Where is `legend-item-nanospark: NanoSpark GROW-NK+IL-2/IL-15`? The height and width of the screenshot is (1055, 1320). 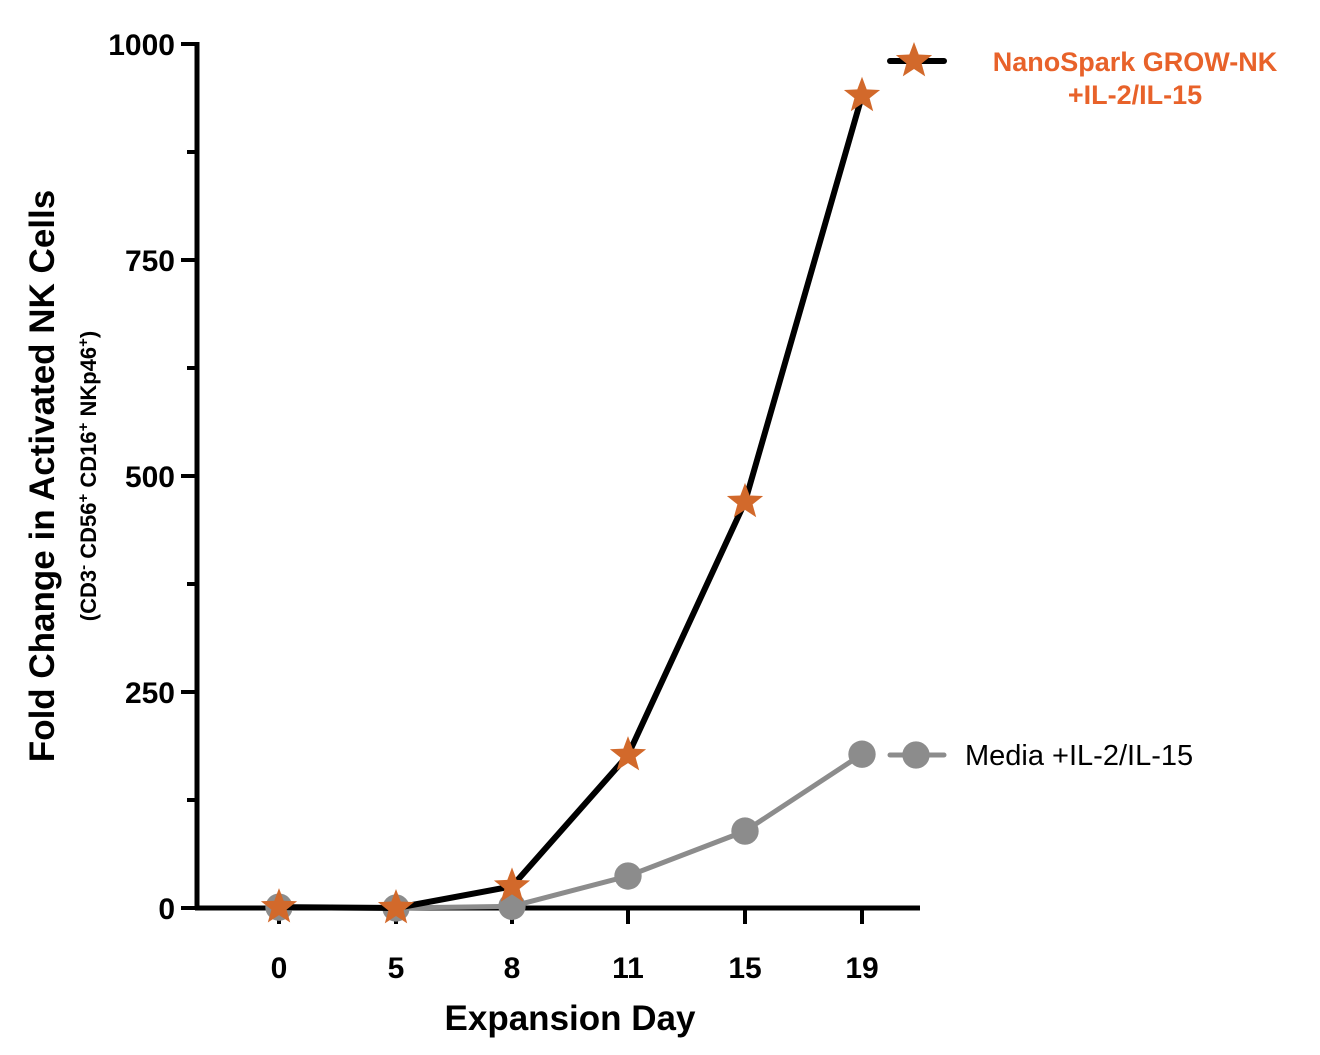 legend-item-nanospark: NanoSpark GROW-NK+IL-2/IL-15 is located at coordinates (1082, 76).